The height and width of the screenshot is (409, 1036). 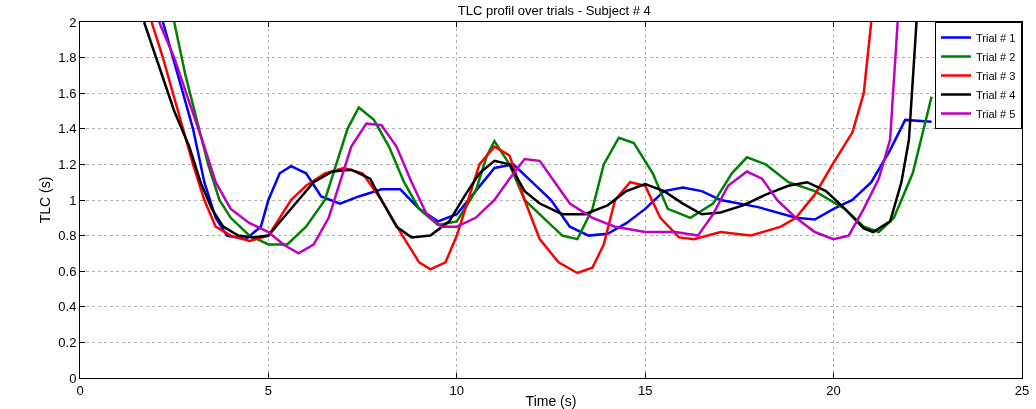 I want to click on y-tick-label: 1.6, so click(x=67, y=93).